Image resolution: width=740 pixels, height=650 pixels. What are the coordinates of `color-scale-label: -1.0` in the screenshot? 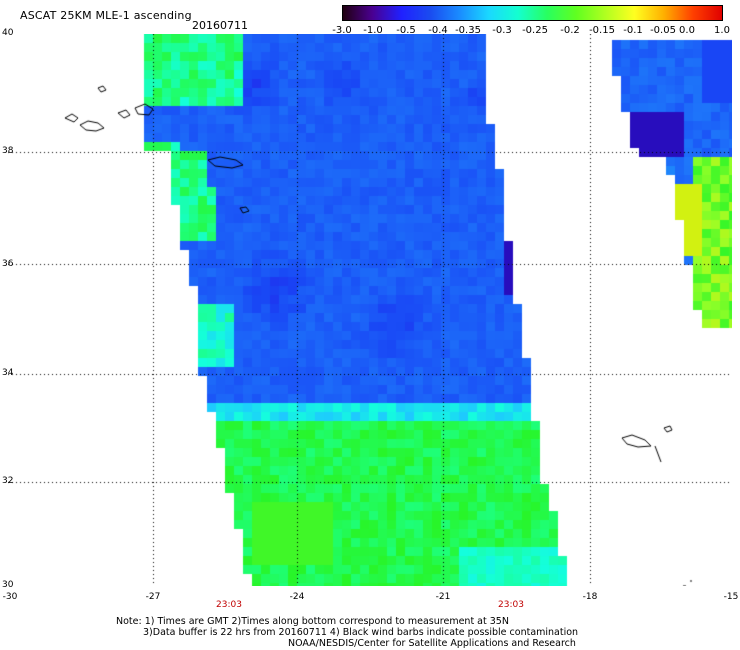 It's located at (373, 30).